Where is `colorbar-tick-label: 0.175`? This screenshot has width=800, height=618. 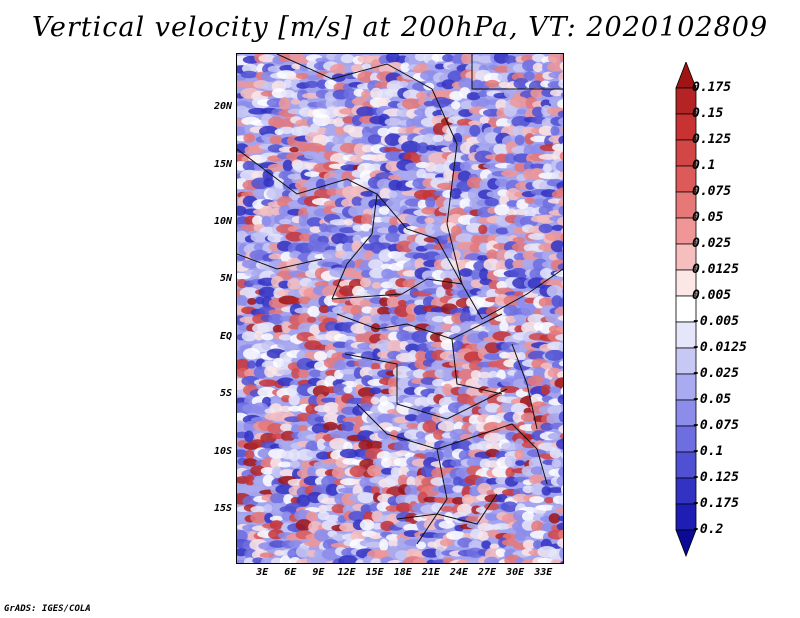 colorbar-tick-label: 0.175 is located at coordinates (712, 87).